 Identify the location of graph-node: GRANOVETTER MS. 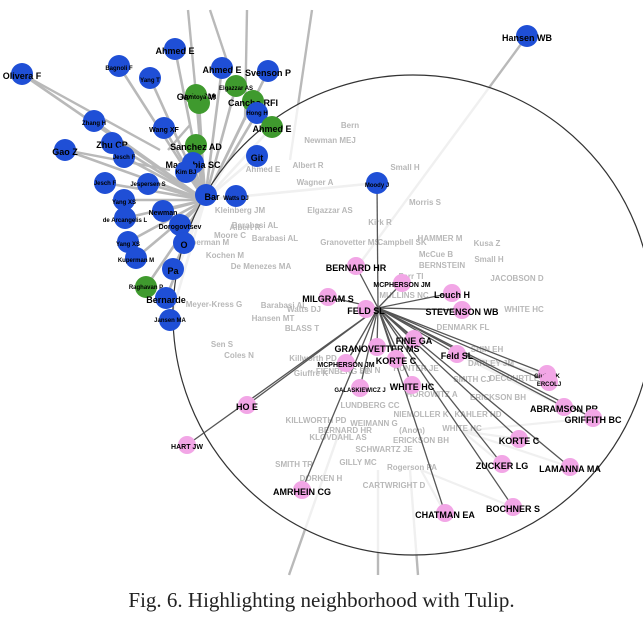
(377, 347).